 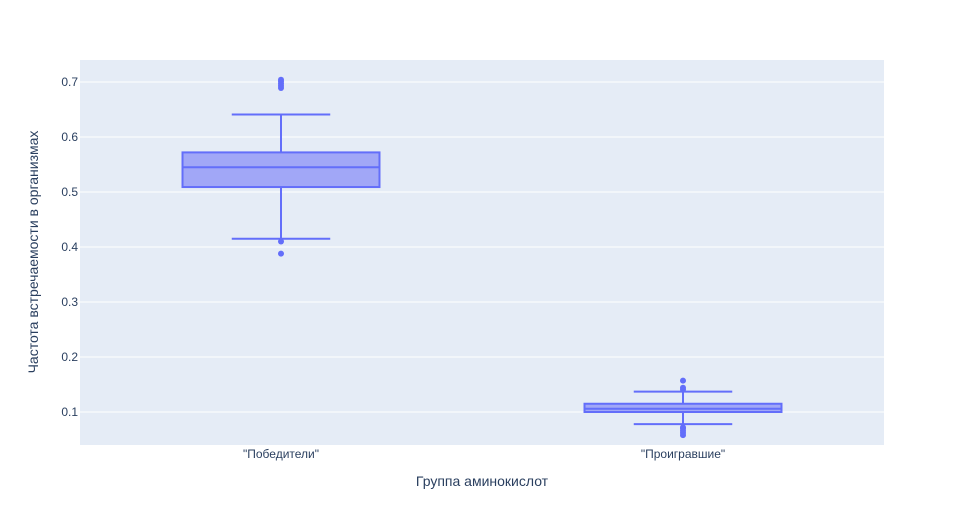 I want to click on y-tick-label: 0.6, so click(x=69, y=137).